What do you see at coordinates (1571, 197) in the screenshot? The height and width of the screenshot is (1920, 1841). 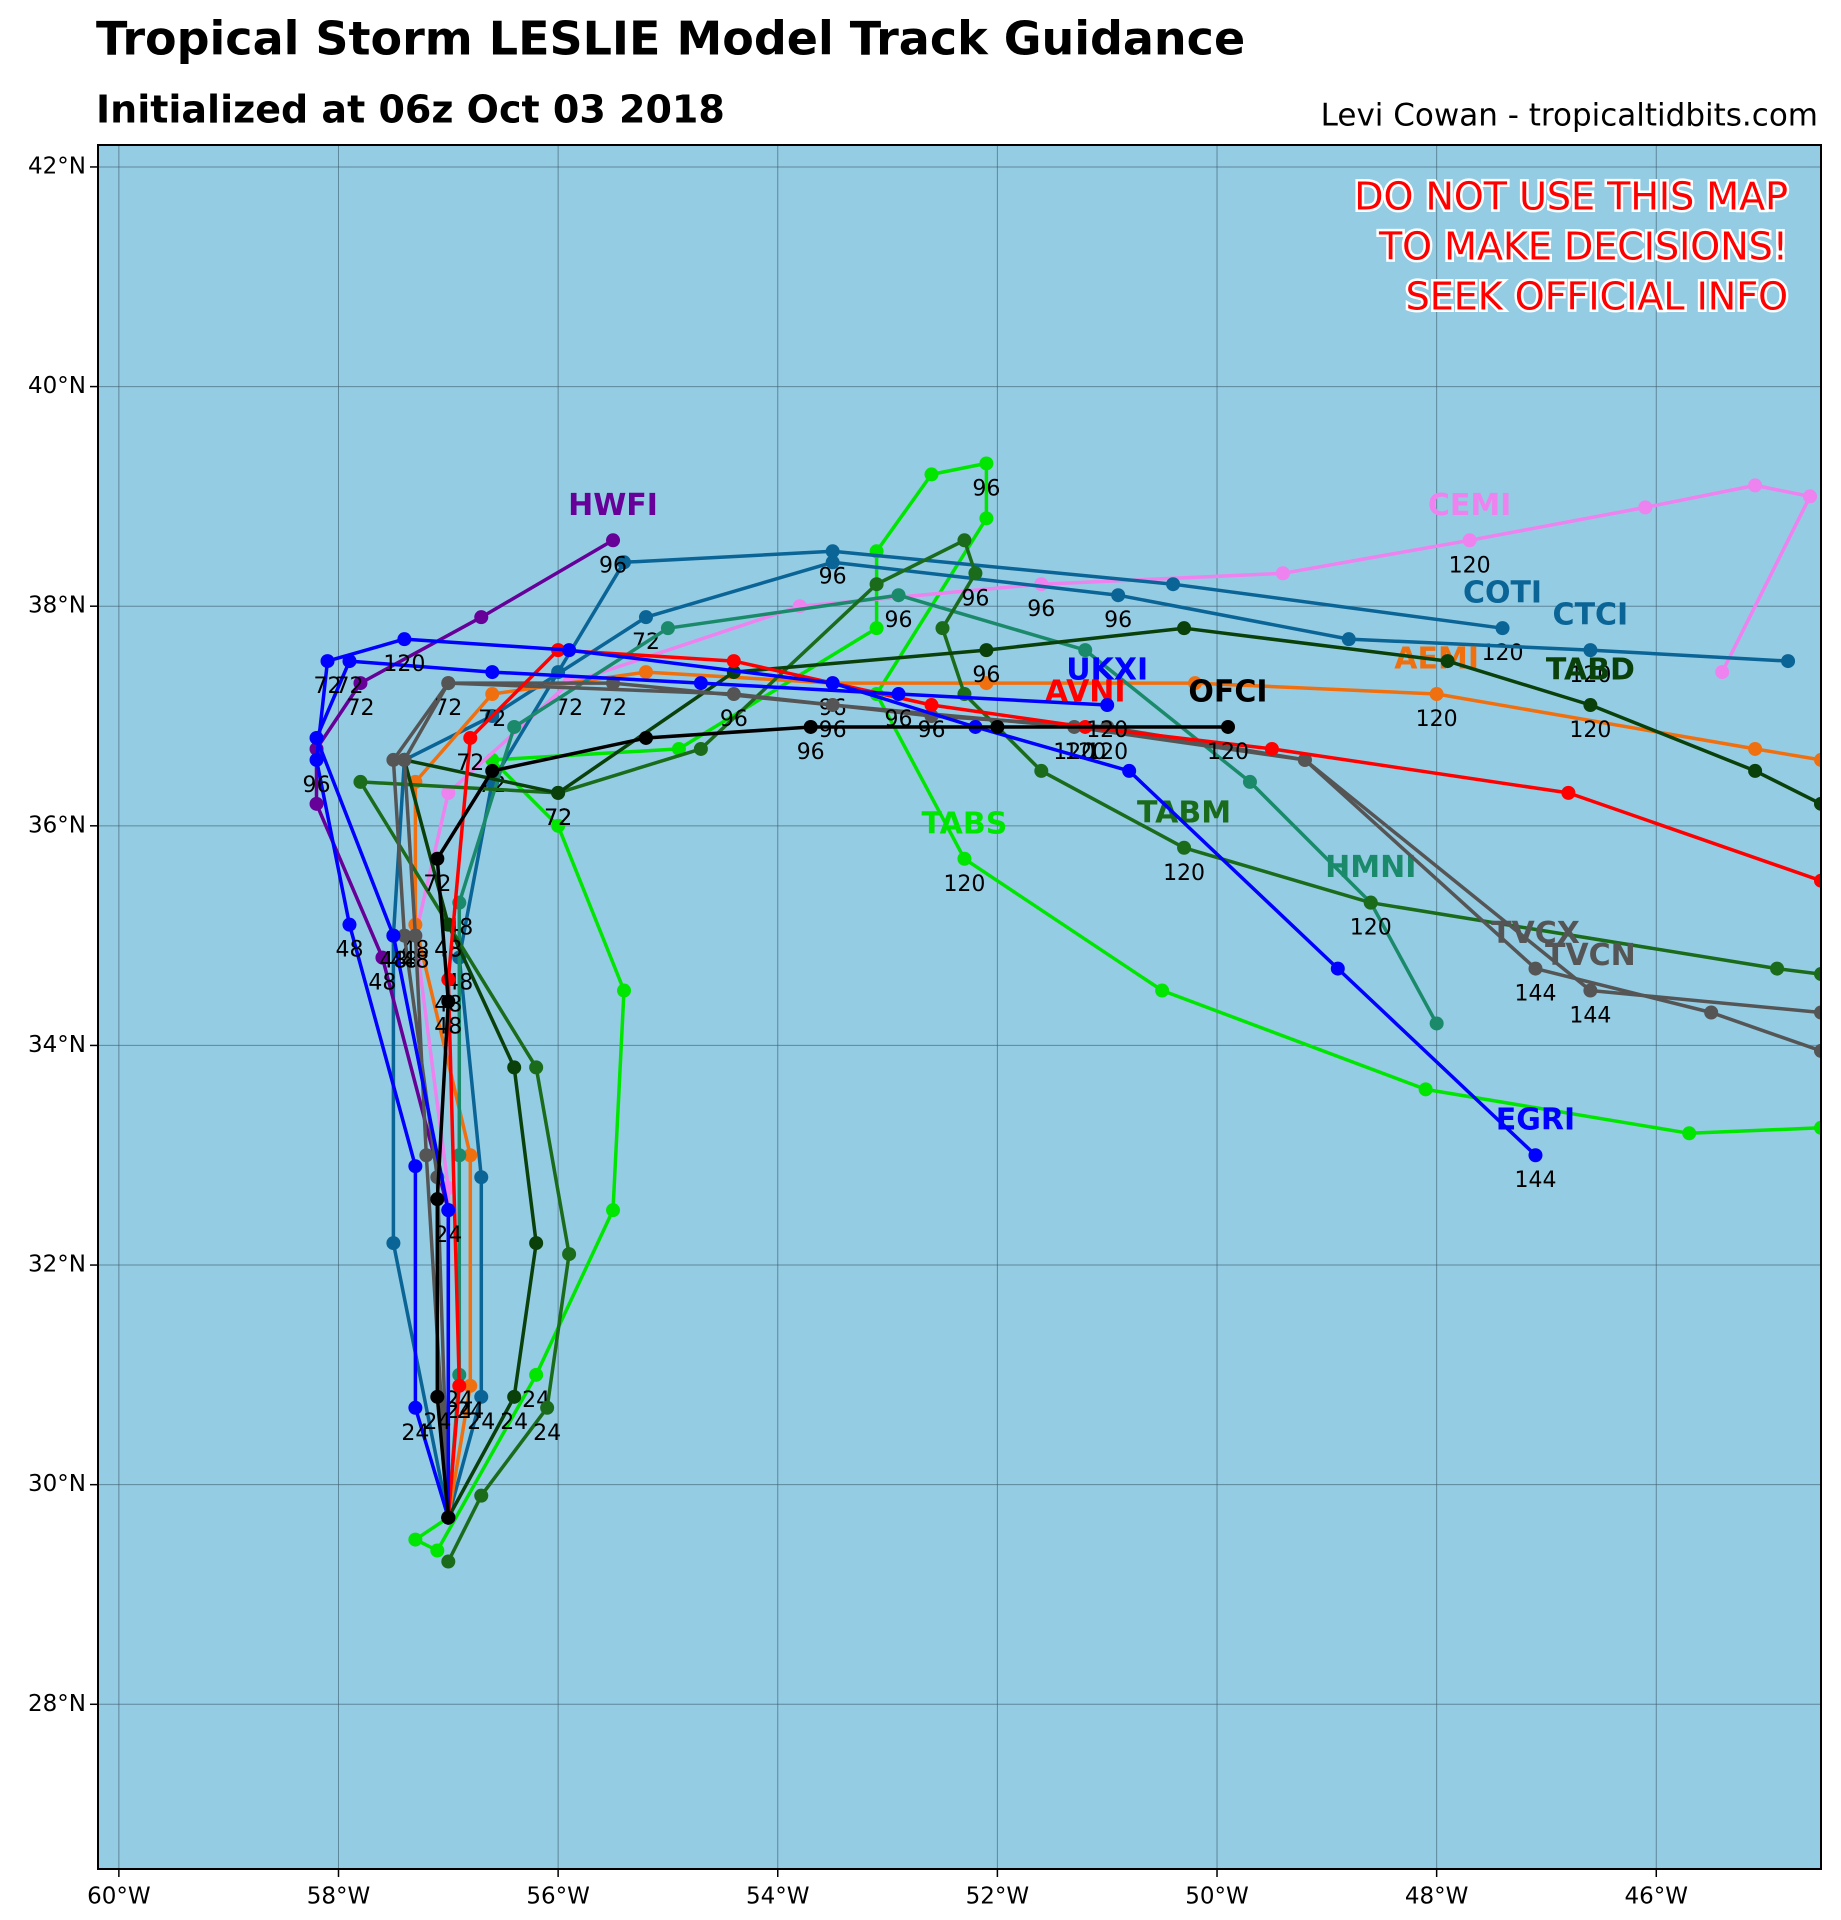 I see `warning-text: DO NOT USE THIS MAP` at bounding box center [1571, 197].